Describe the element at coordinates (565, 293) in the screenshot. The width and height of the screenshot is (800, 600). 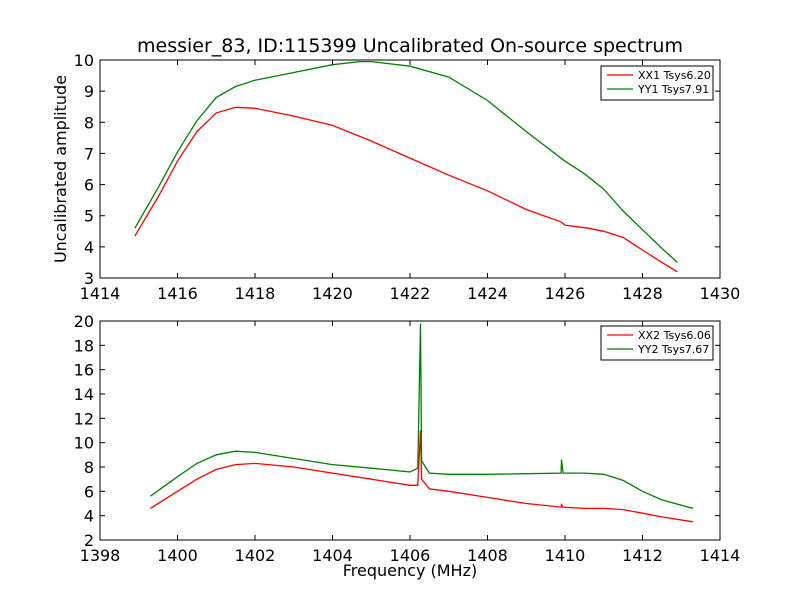
I see `top-x-tick-label: 1426` at that location.